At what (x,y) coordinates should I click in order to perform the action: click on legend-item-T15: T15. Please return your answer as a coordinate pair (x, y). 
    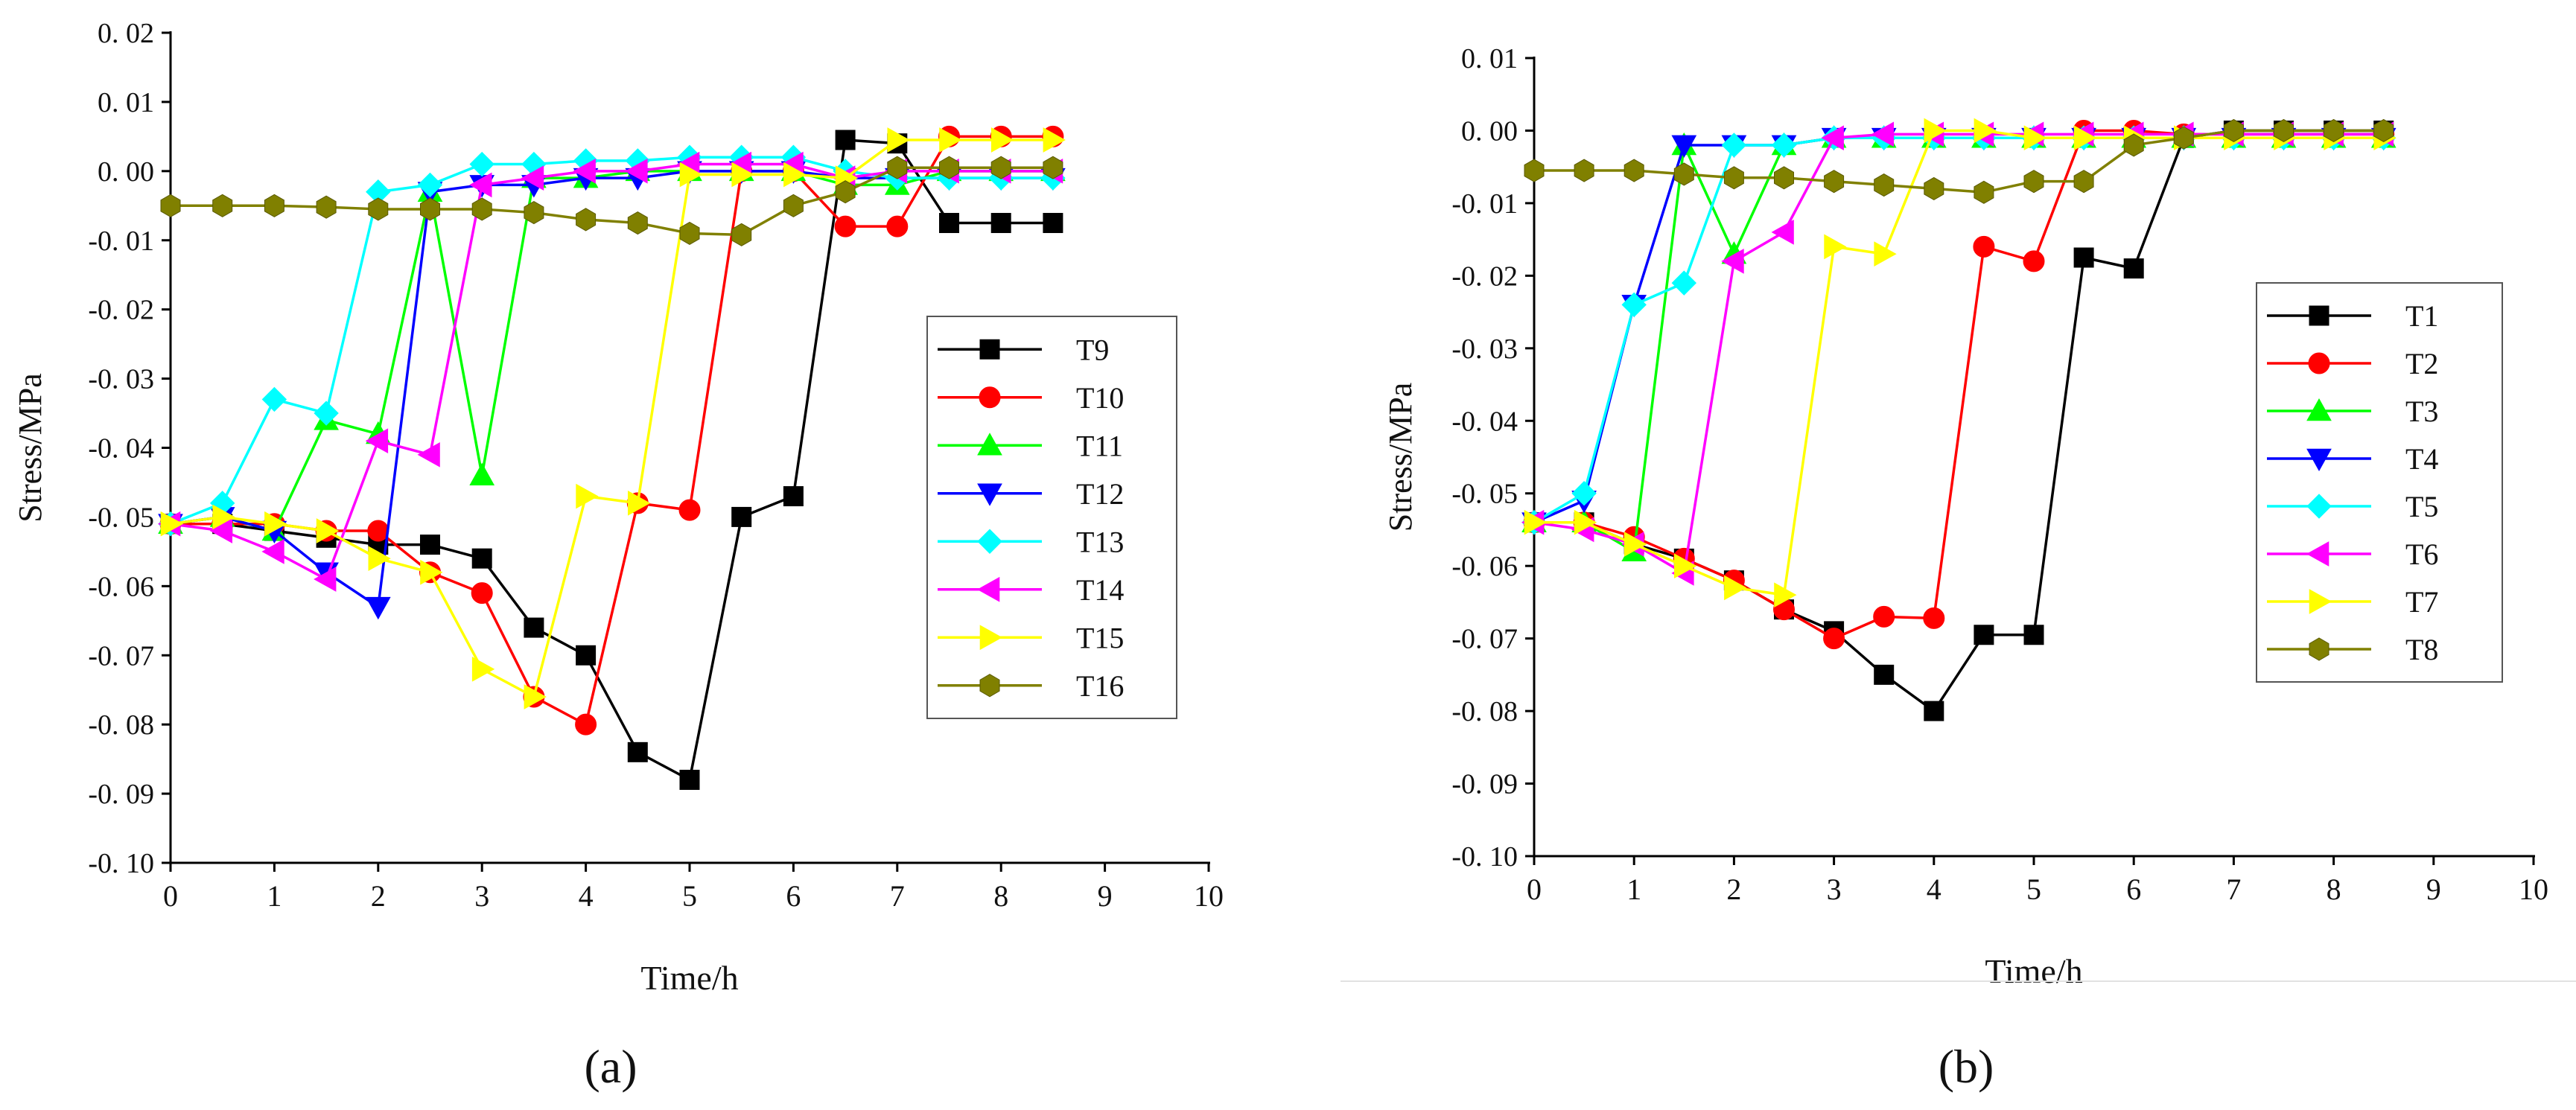
    Looking at the image, I should click on (1031, 637).